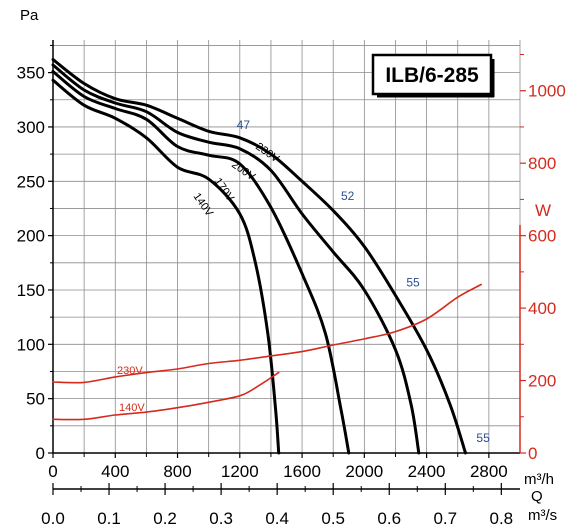 This screenshot has width=583, height=529. I want to click on model-title: ILB/6-285, so click(432, 75).